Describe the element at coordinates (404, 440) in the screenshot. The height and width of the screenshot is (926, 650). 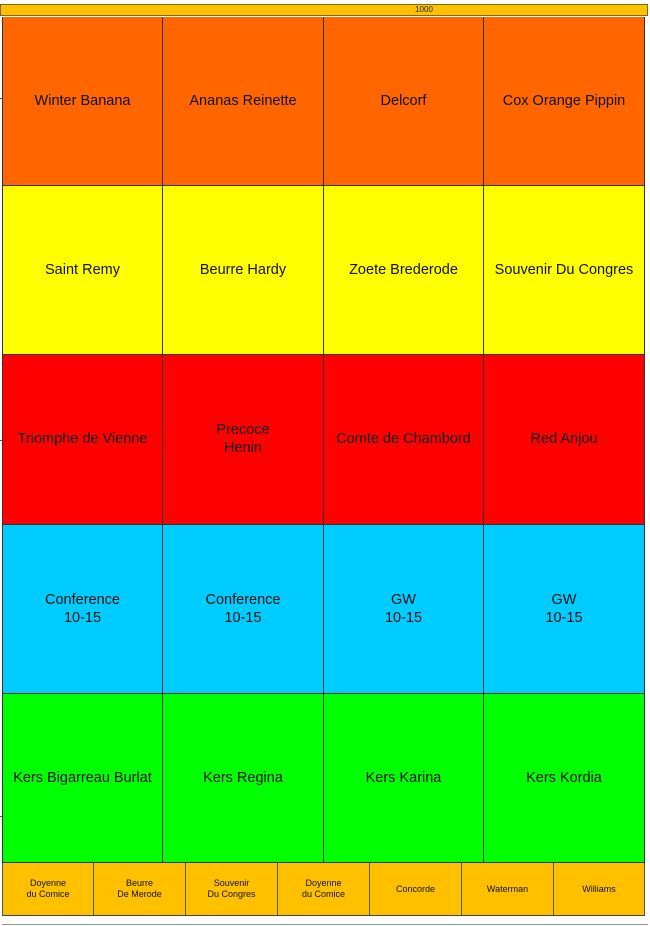
I see `variety-cell-r3-c3: Comte de Chambord` at that location.